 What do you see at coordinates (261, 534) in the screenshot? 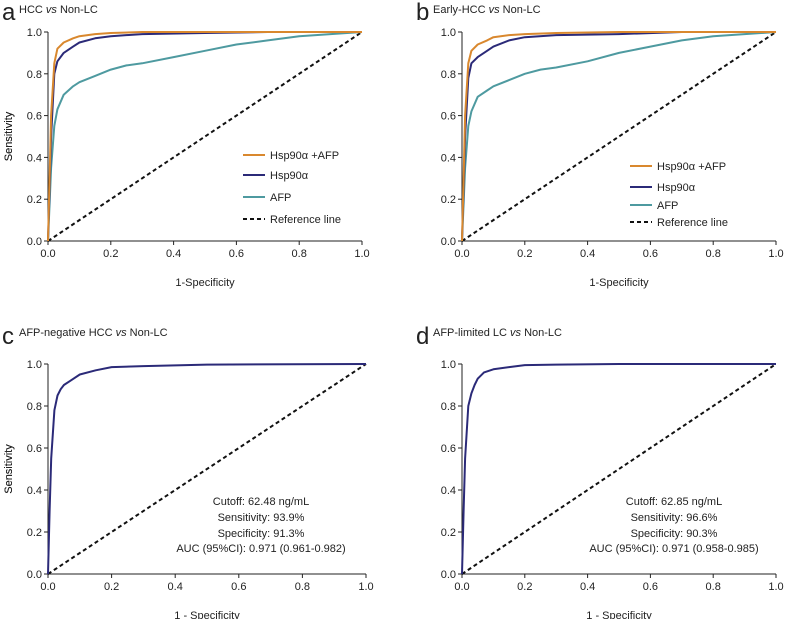
I see `annotation-text: Specificity: 91.3%` at bounding box center [261, 534].